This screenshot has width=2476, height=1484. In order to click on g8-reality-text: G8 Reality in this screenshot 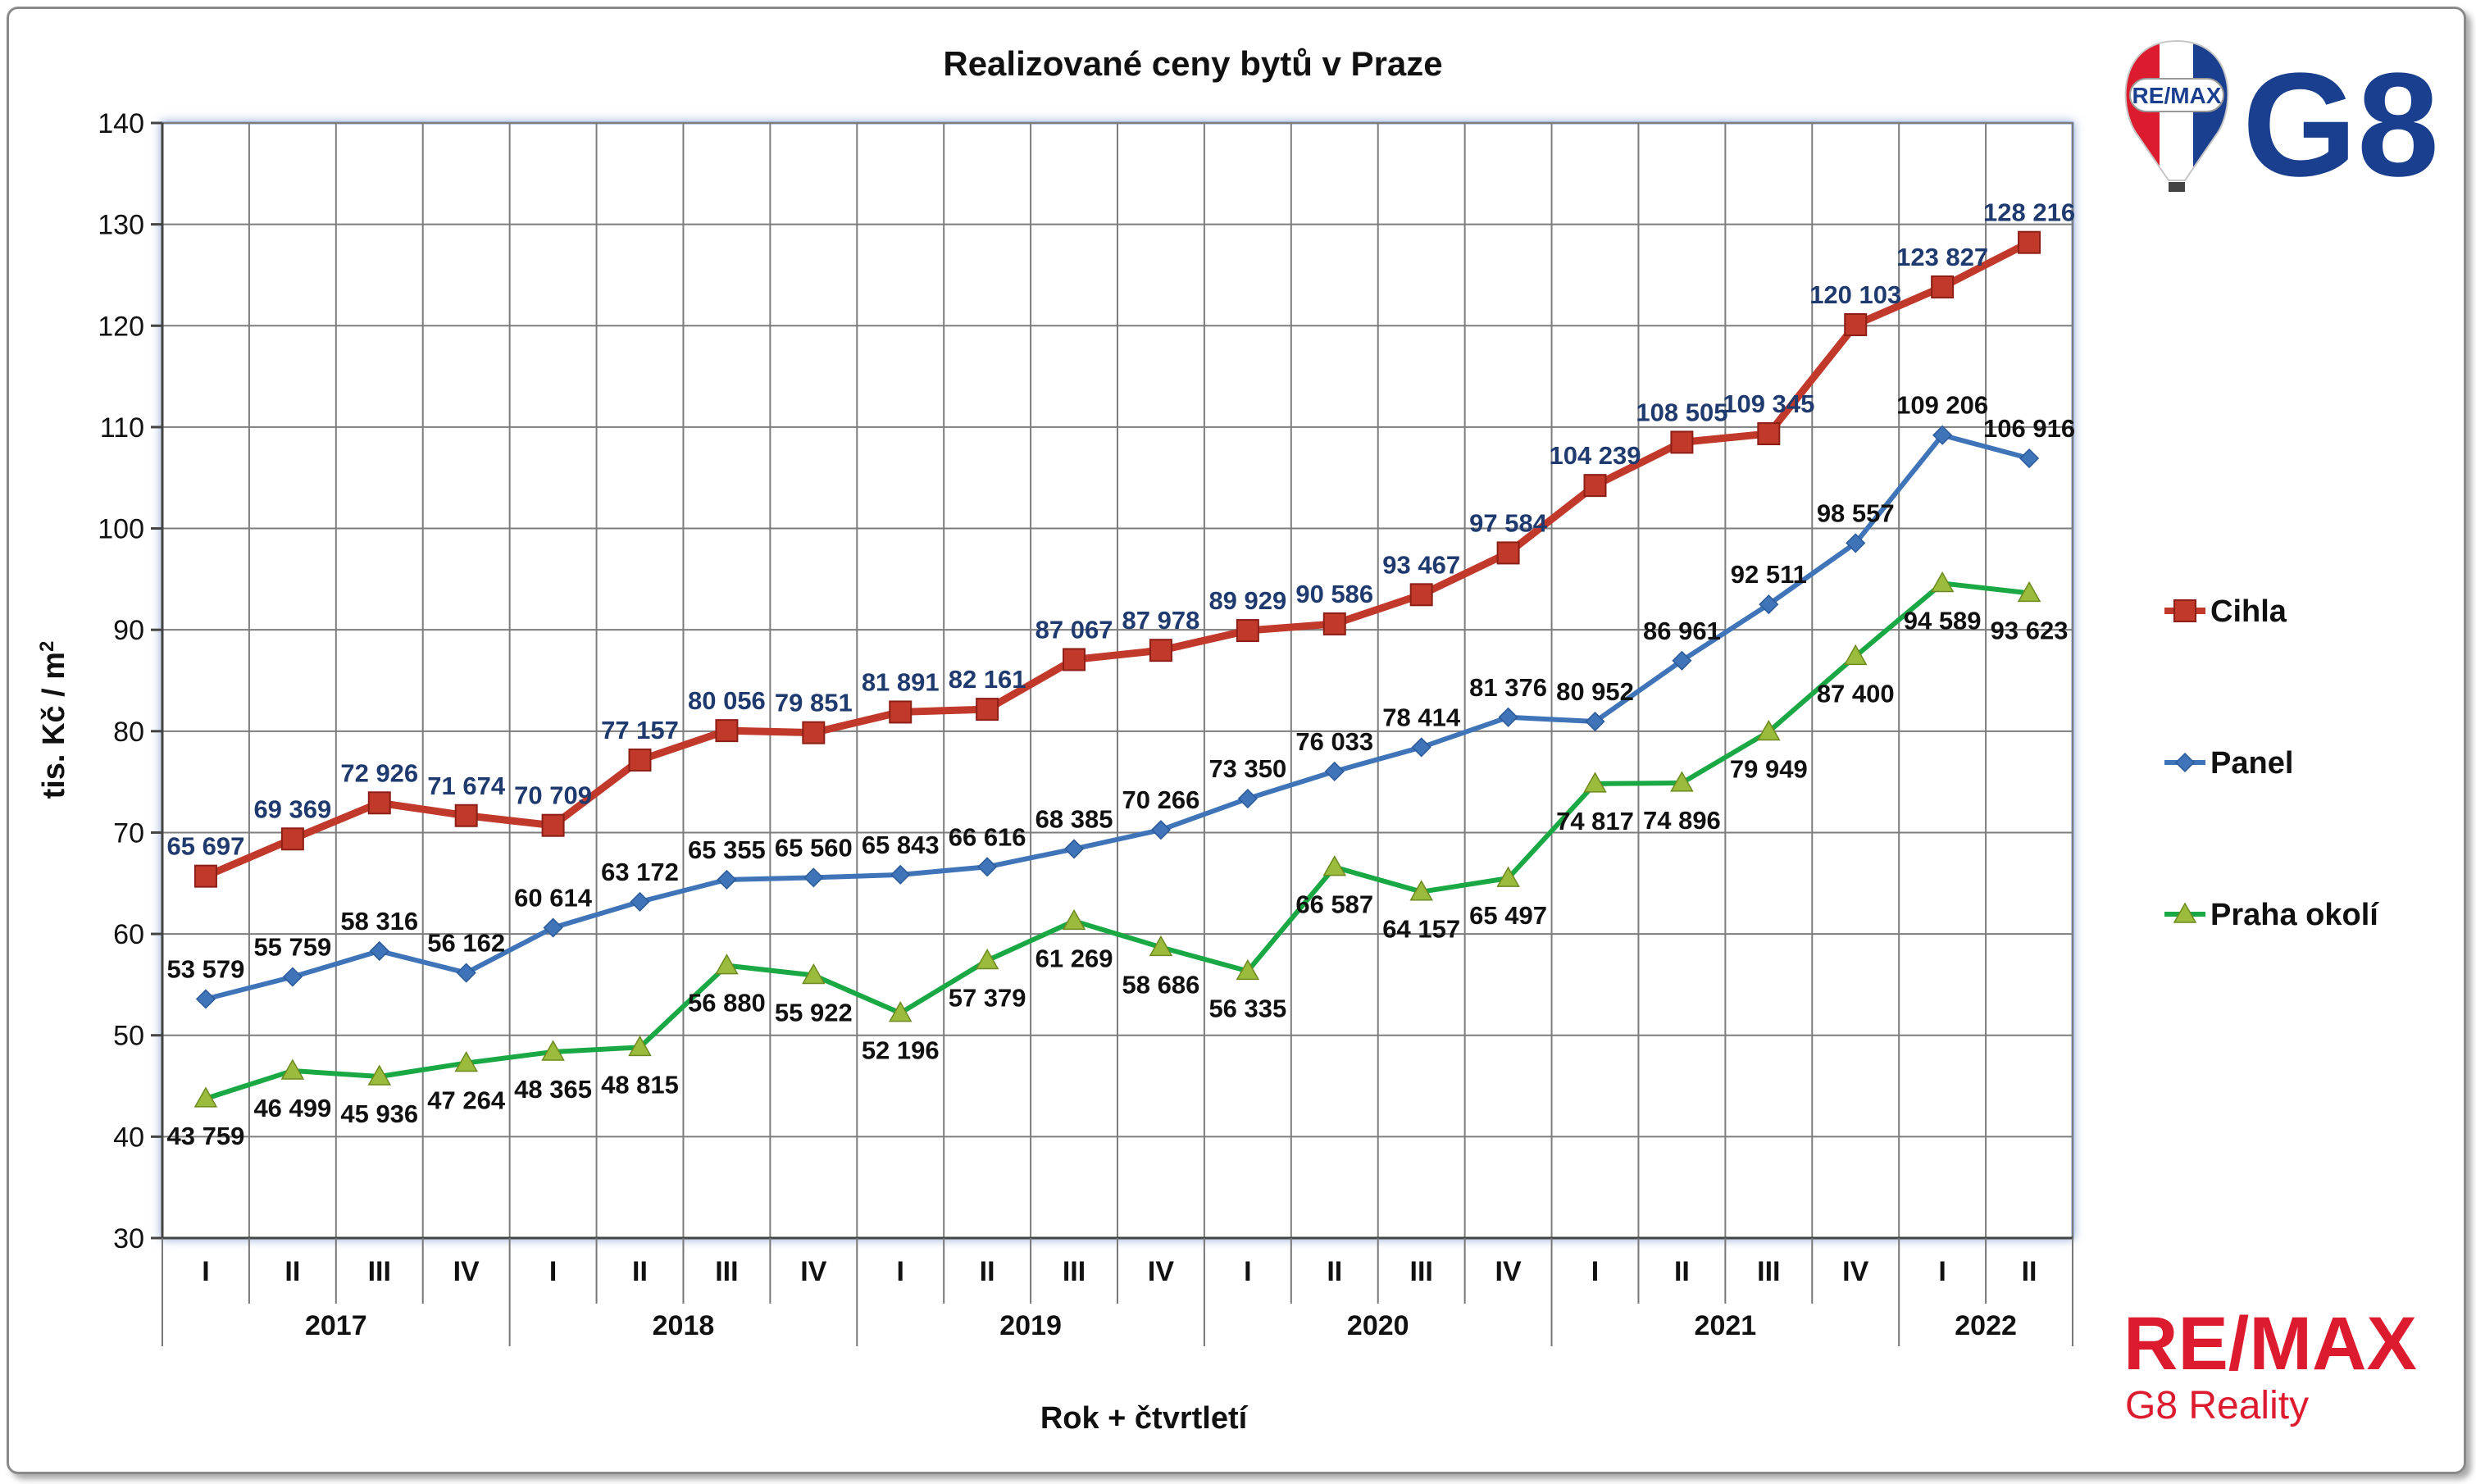, I will do `click(2217, 1405)`.